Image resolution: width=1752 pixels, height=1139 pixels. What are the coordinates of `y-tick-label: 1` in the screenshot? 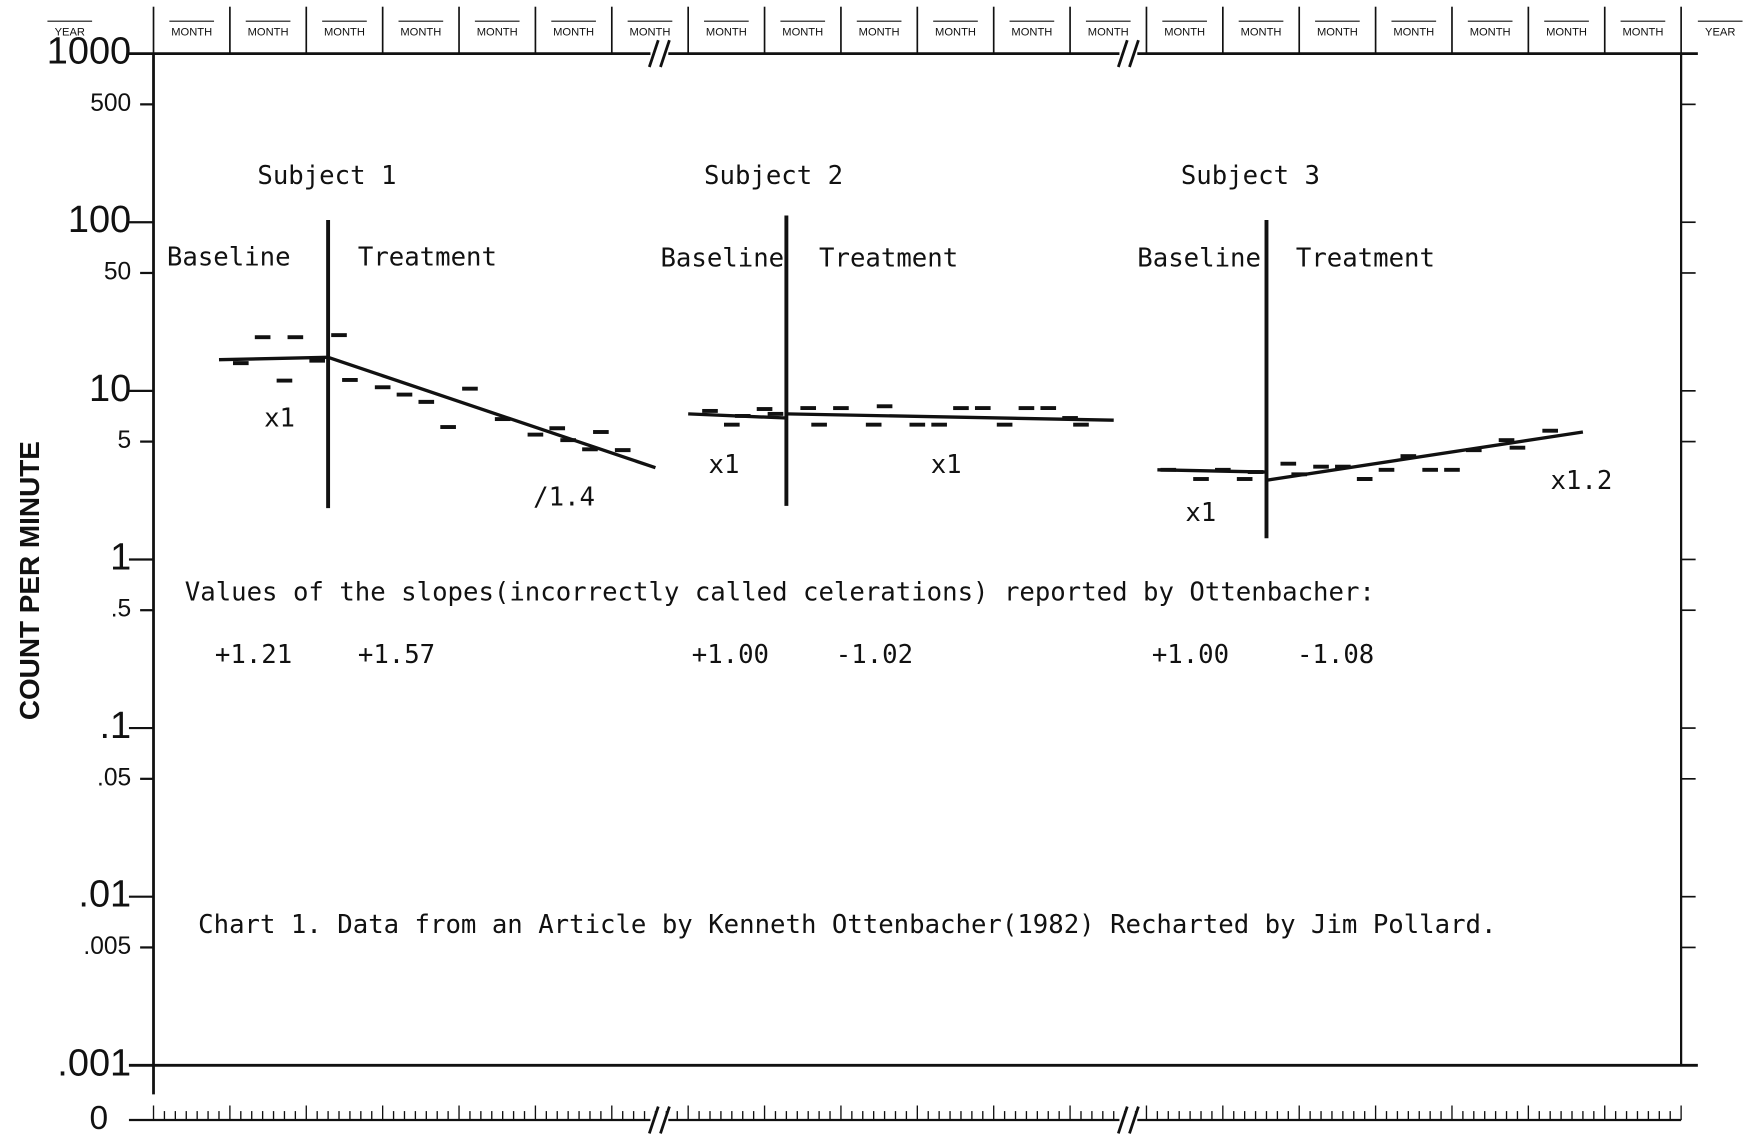 It's located at (120, 557).